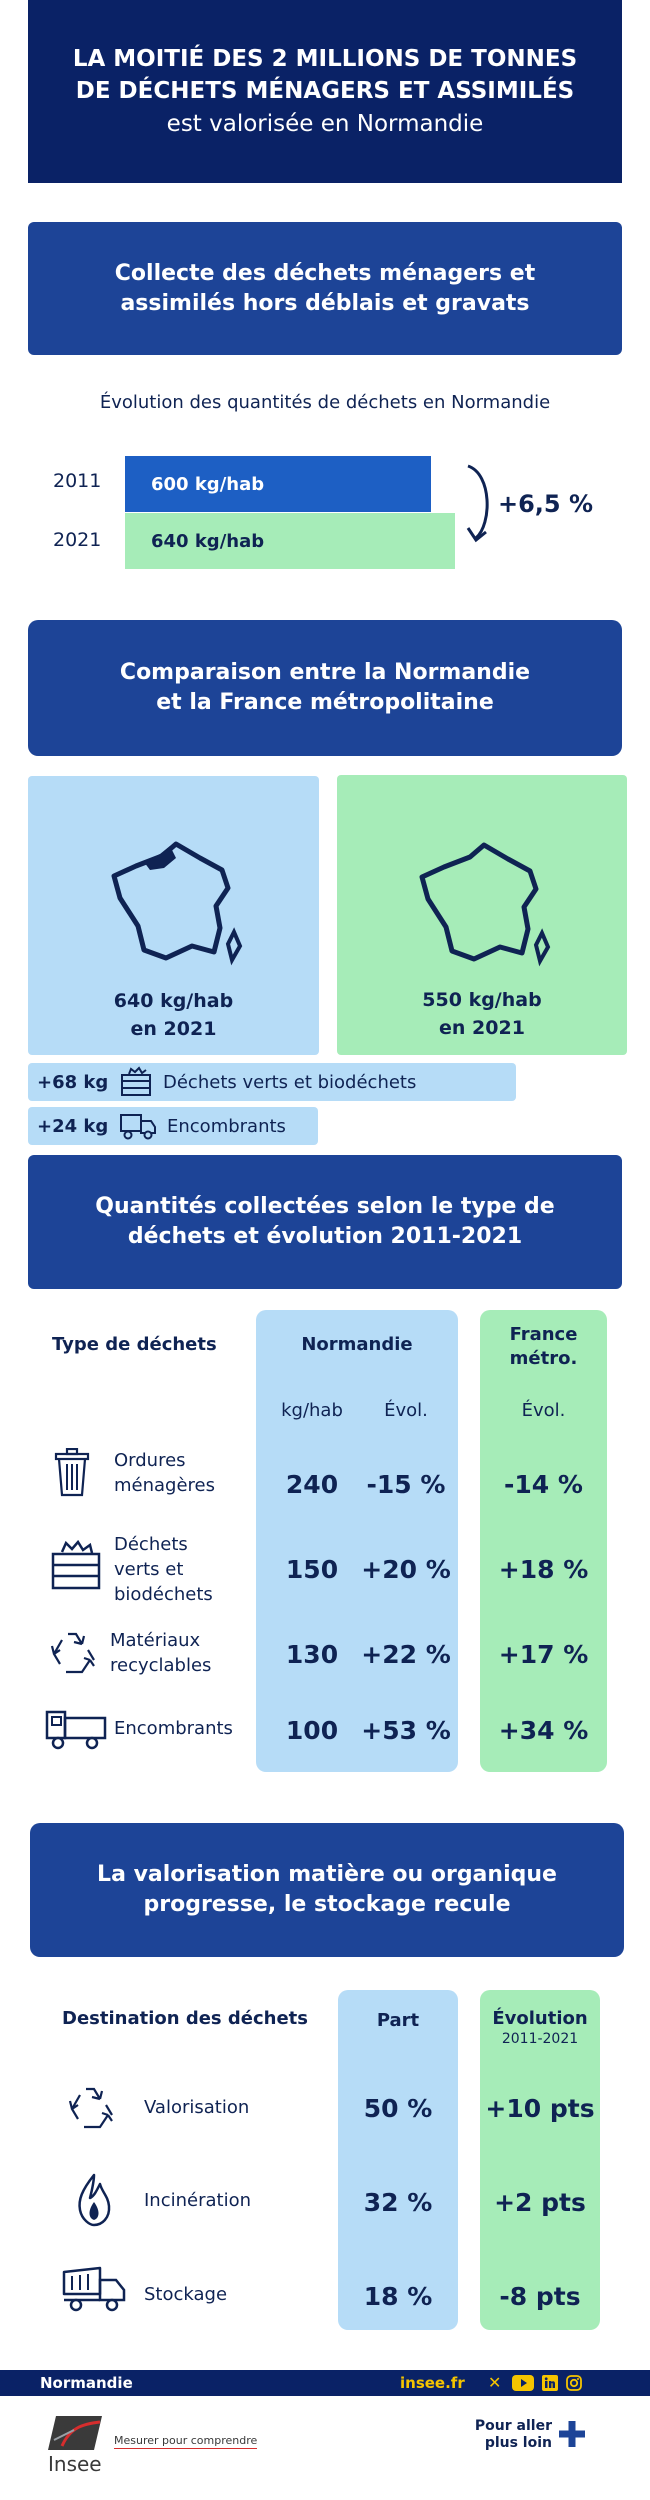 The height and width of the screenshot is (2500, 650). I want to click on bar-2021-label: 640 kg/hab, so click(208, 541).